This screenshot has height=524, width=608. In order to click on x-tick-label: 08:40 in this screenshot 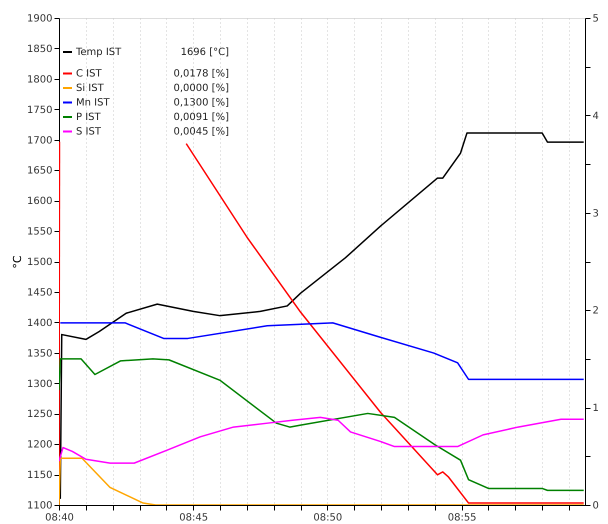, I will do `click(59, 518)`.